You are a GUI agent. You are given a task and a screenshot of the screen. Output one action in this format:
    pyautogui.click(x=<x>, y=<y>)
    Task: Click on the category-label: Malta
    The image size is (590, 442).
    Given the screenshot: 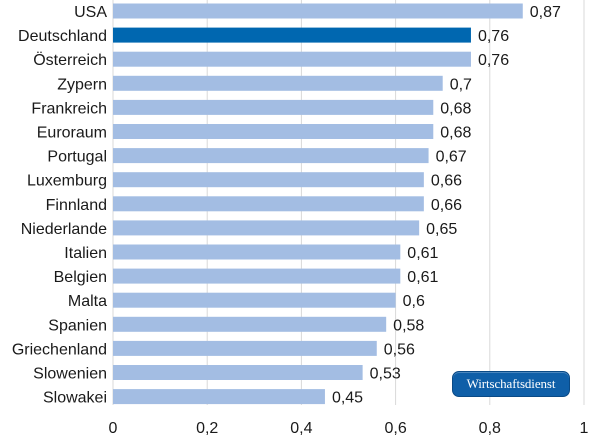 What is the action you would take?
    pyautogui.click(x=87, y=301)
    